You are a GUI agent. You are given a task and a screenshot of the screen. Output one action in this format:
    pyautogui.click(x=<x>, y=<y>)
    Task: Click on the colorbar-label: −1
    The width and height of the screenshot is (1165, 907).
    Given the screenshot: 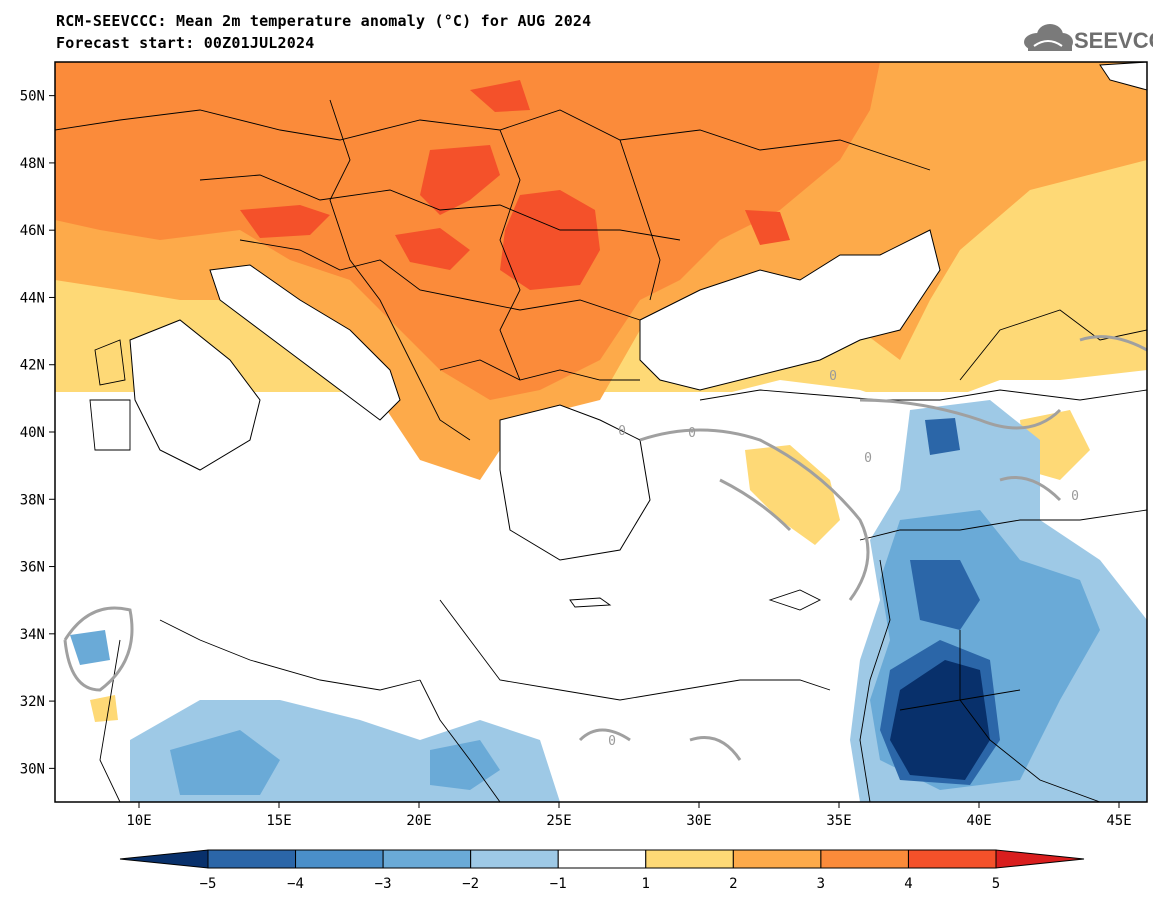 What is the action you would take?
    pyautogui.click(x=558, y=884)
    